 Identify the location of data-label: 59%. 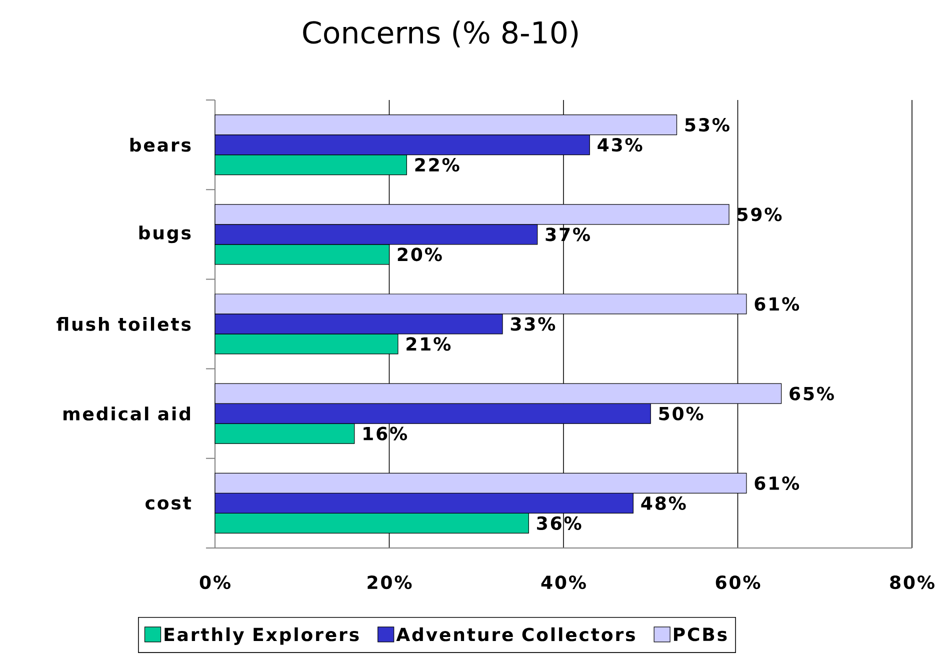
(760, 215).